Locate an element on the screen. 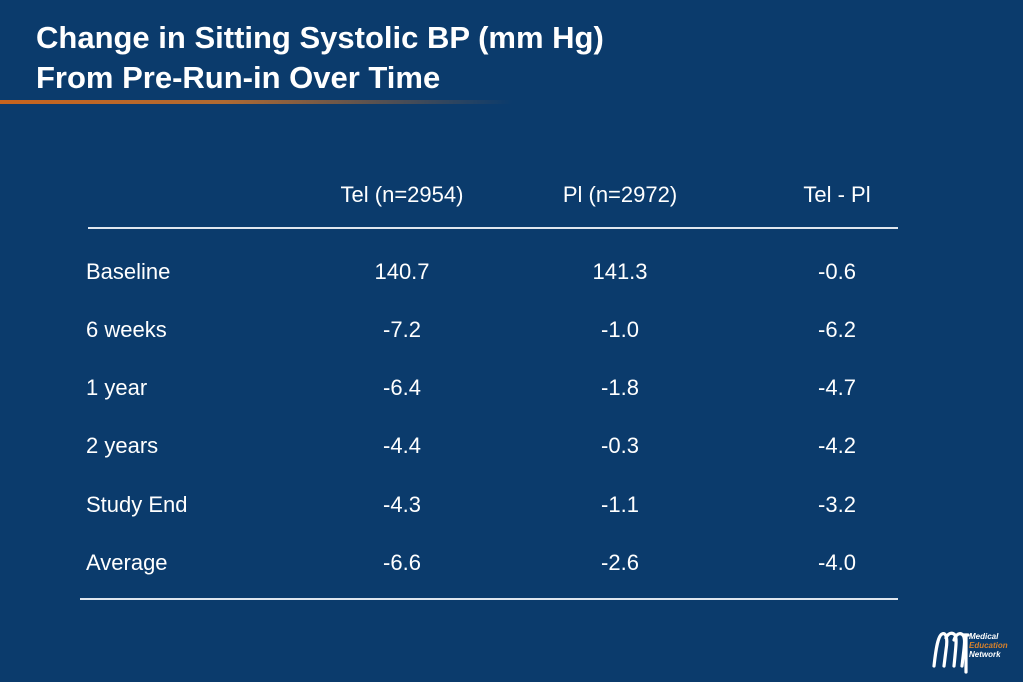  header-tel: Tel (n=2954) is located at coordinates (402, 194).